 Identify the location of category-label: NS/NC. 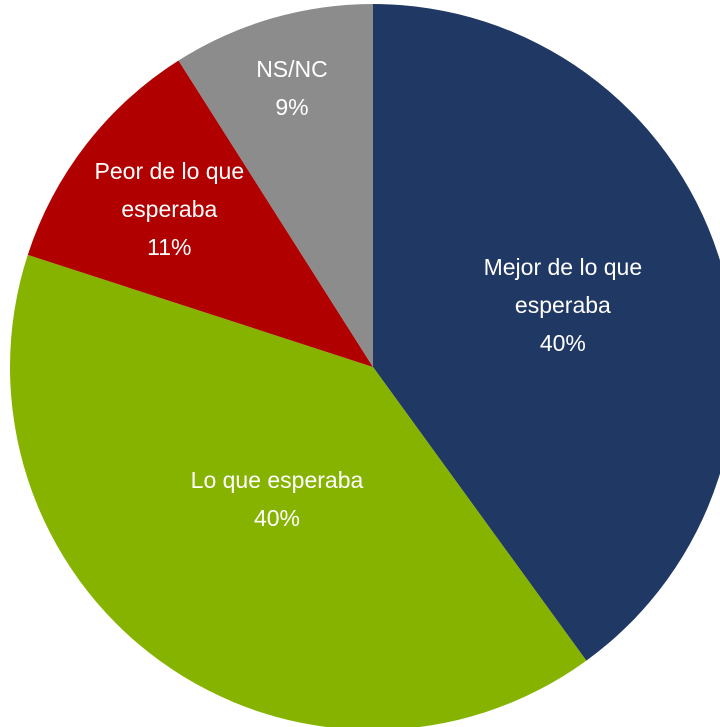
(292, 69).